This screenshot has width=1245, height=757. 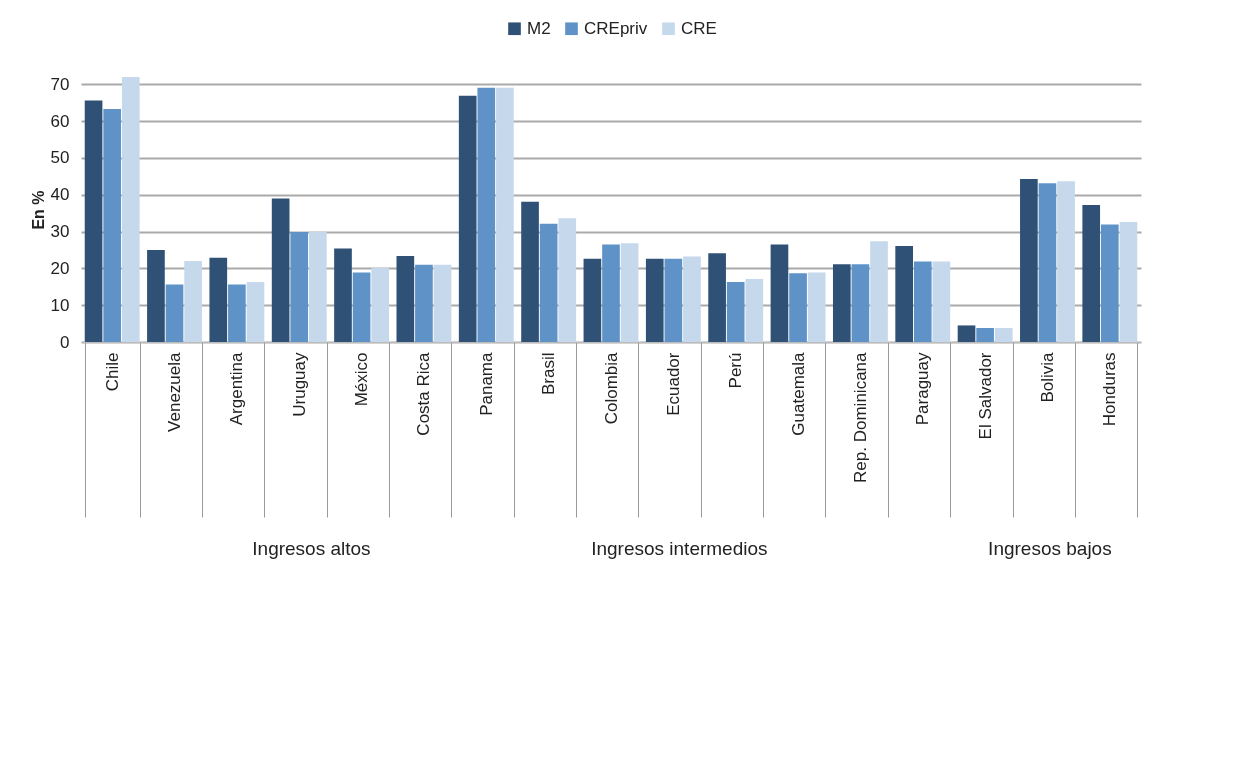 I want to click on x-tick-label: Bolivia, so click(x=1047, y=377).